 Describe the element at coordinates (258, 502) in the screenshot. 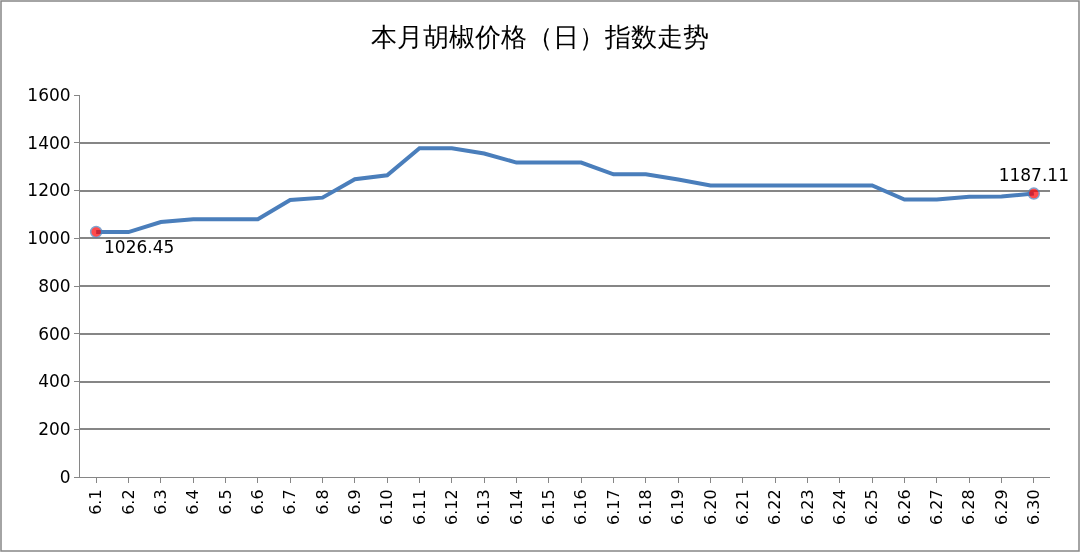

I see `x-tick-label: 6.6` at that location.